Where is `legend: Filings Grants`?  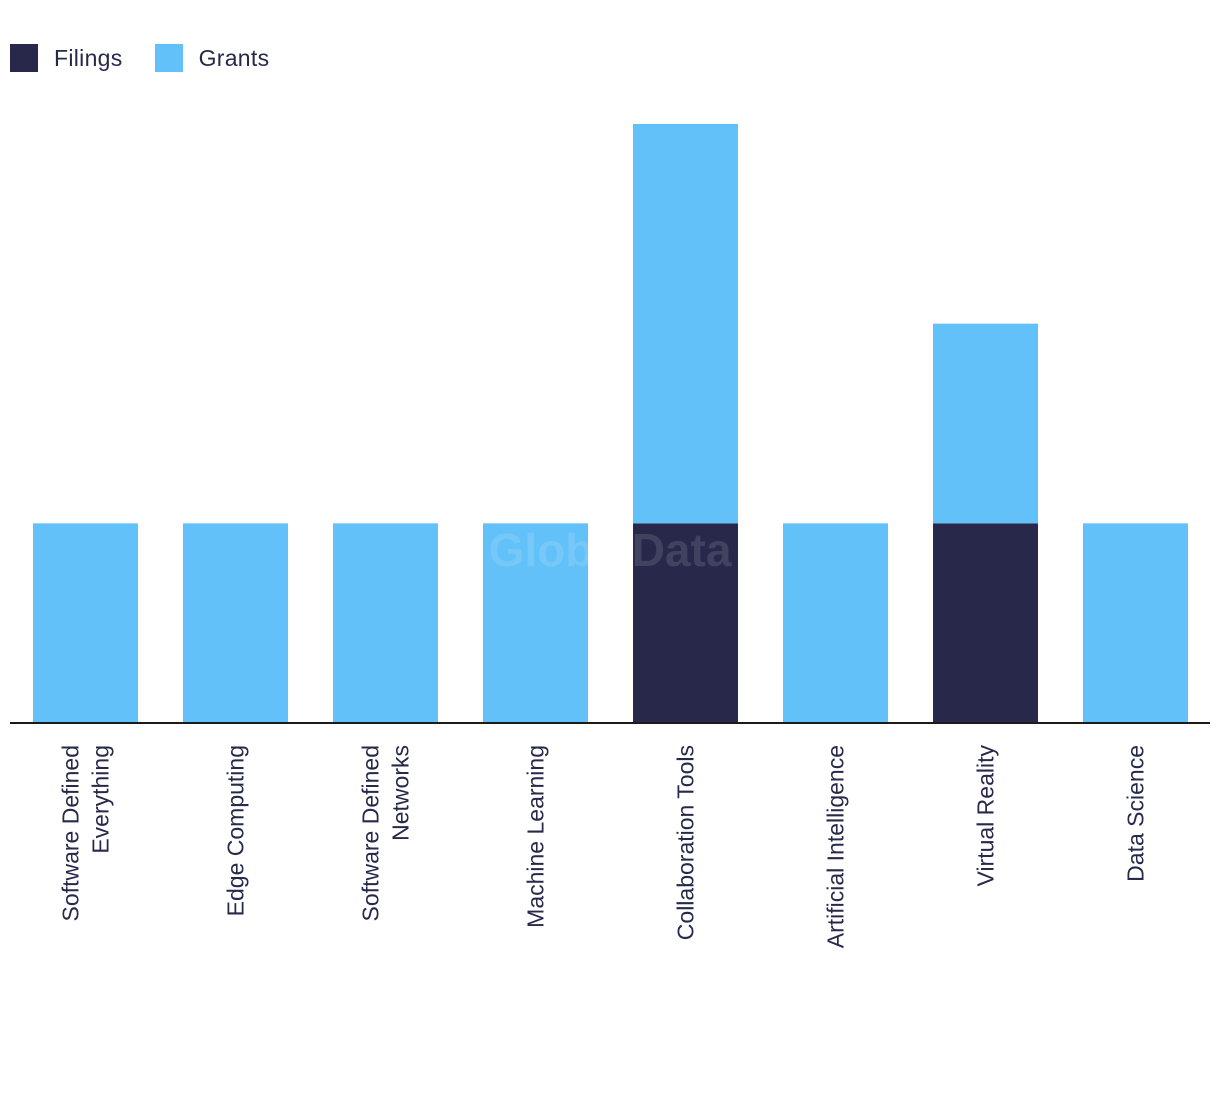 legend: Filings Grants is located at coordinates (155, 58).